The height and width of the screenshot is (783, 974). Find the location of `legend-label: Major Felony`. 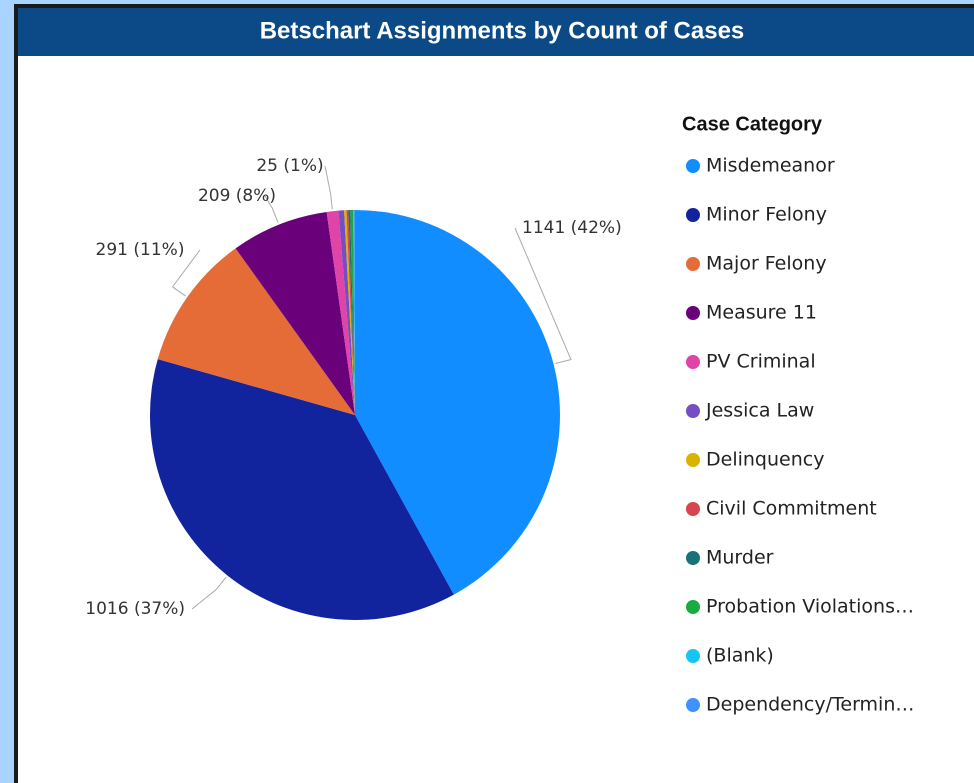

legend-label: Major Felony is located at coordinates (766, 264).